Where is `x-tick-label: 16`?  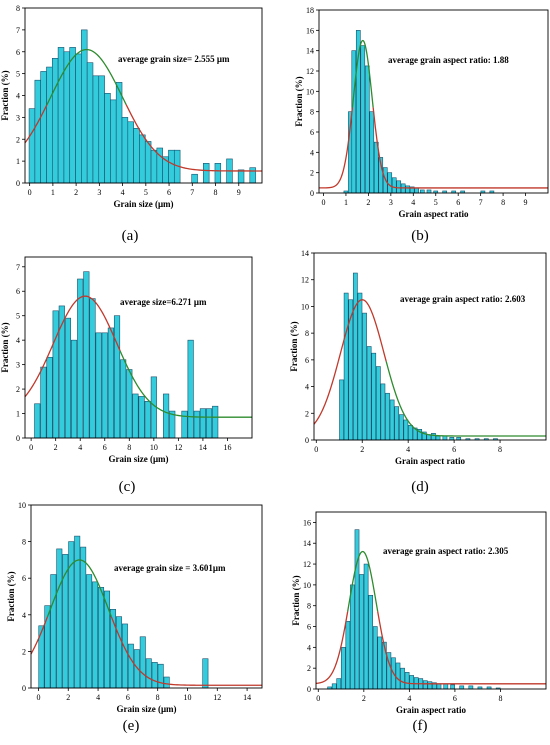
x-tick-label: 16 is located at coordinates (227, 447).